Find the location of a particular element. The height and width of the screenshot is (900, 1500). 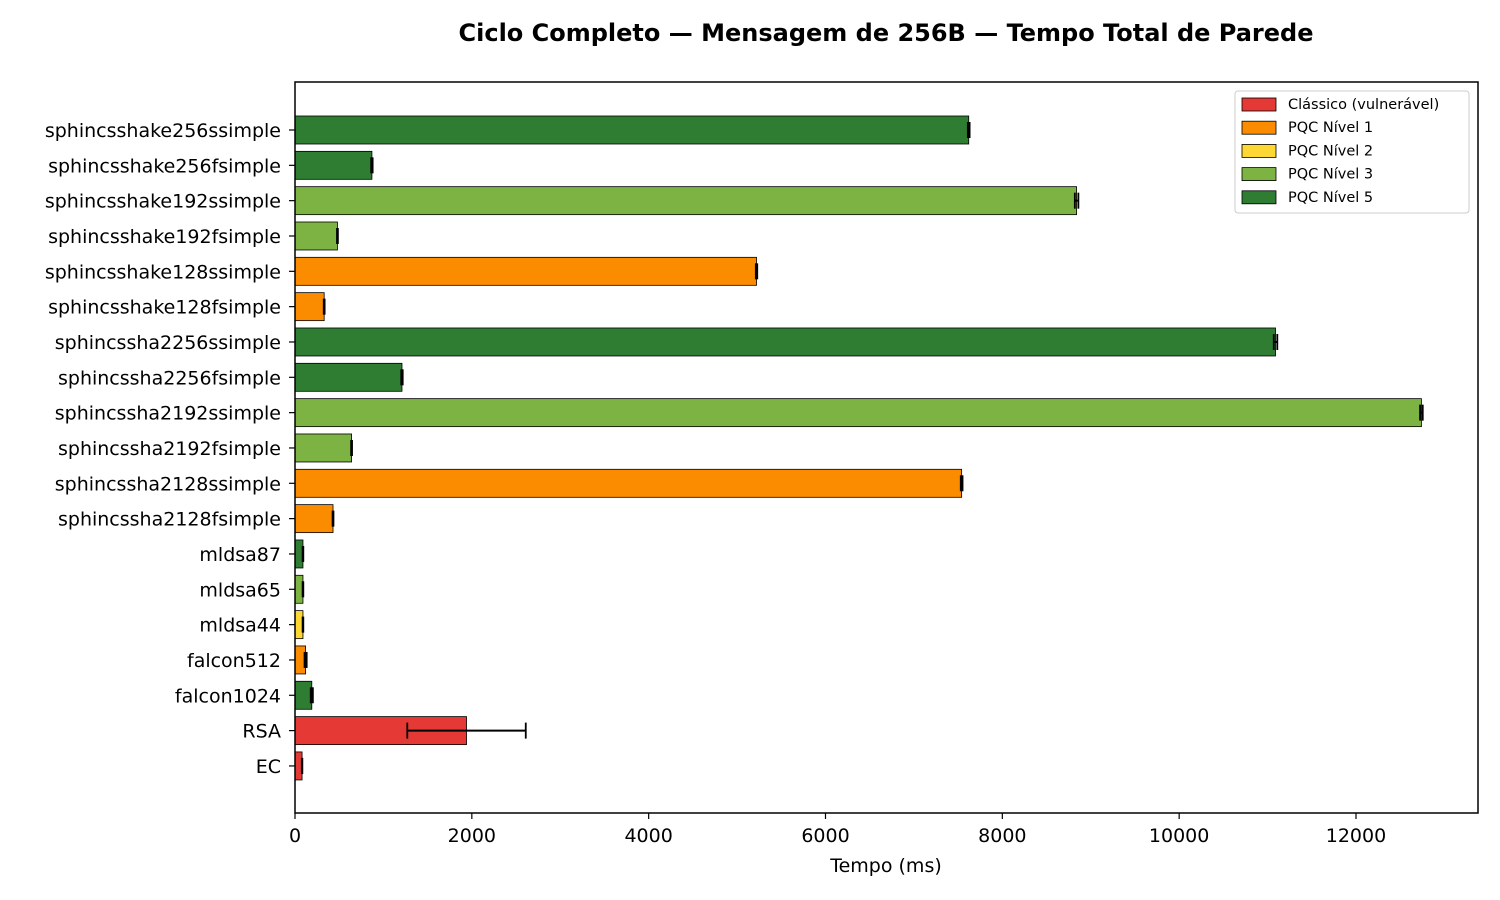

y-tick-label: EC is located at coordinates (268, 767).